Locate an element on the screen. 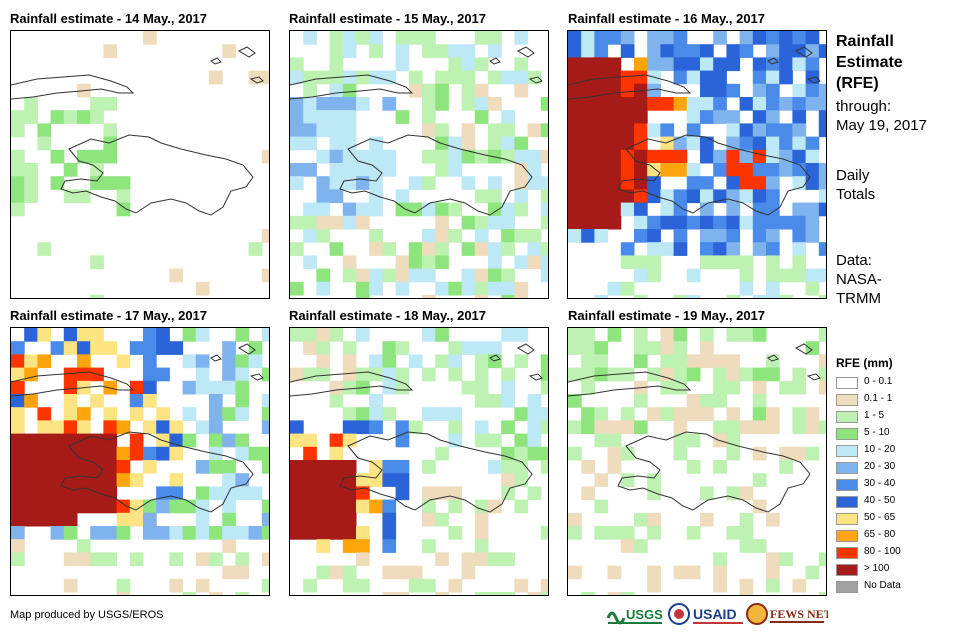  map-canvas is located at coordinates (697, 164).